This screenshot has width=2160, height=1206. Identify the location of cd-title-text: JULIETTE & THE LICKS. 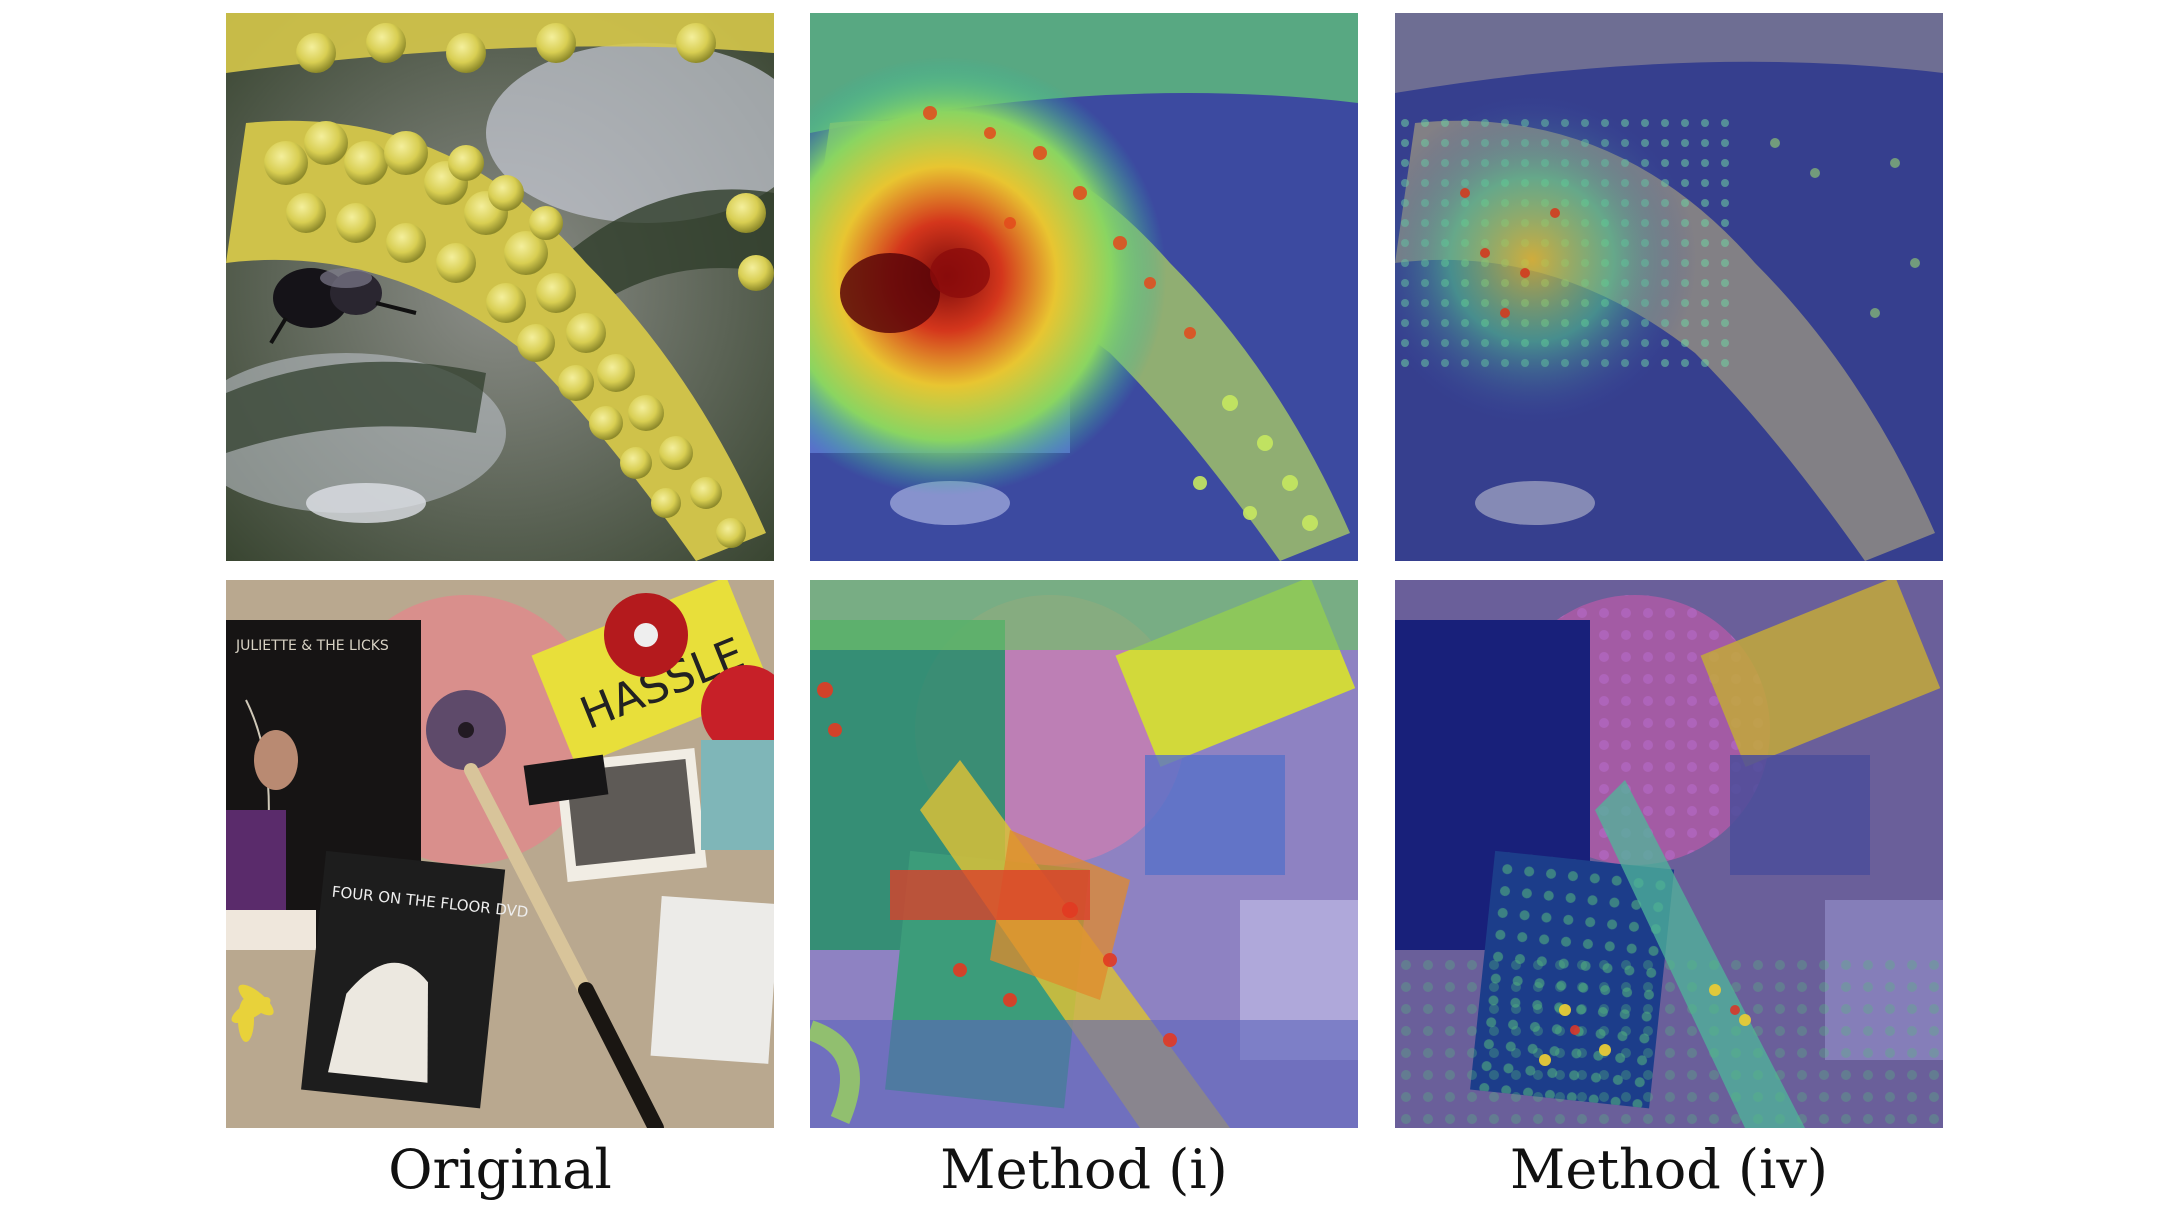
(312, 646).